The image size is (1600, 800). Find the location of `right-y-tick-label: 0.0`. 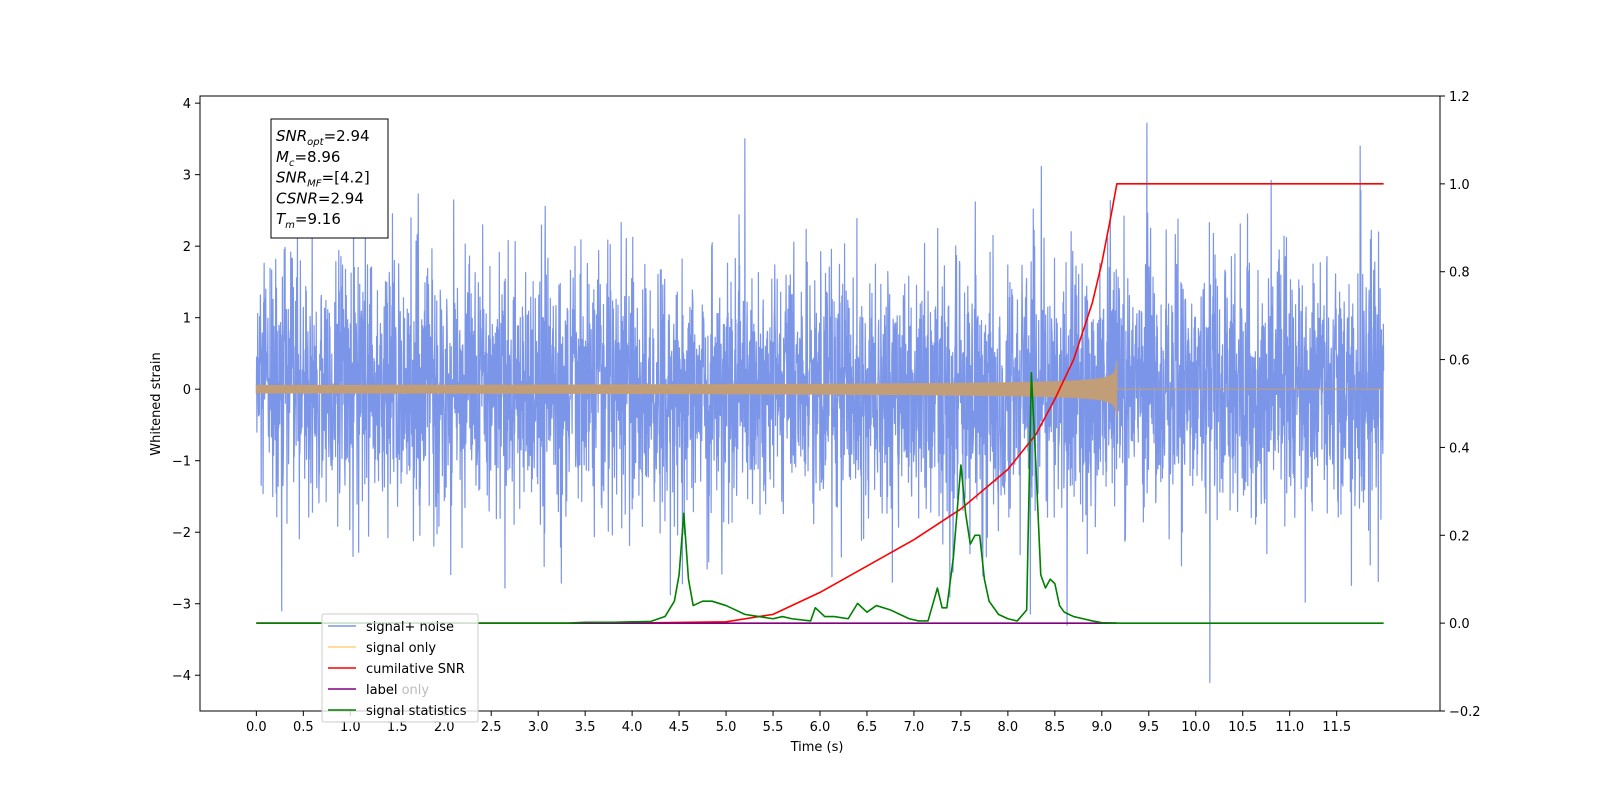

right-y-tick-label: 0.0 is located at coordinates (1459, 624).